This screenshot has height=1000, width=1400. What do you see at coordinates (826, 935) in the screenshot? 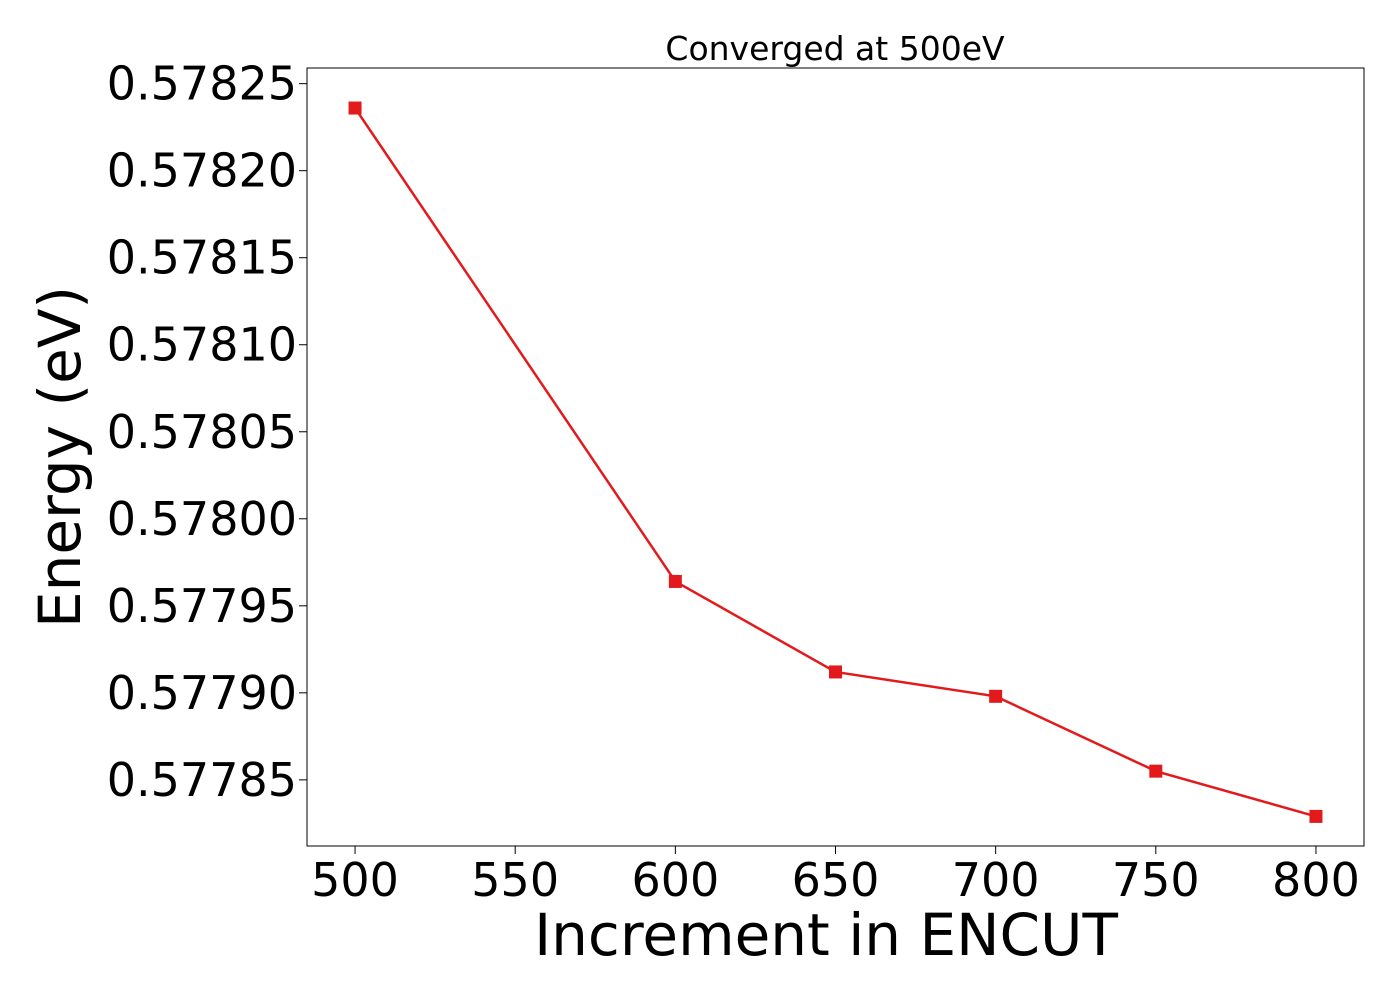
I see `x-axis-label: Increment in ENCUT` at bounding box center [826, 935].